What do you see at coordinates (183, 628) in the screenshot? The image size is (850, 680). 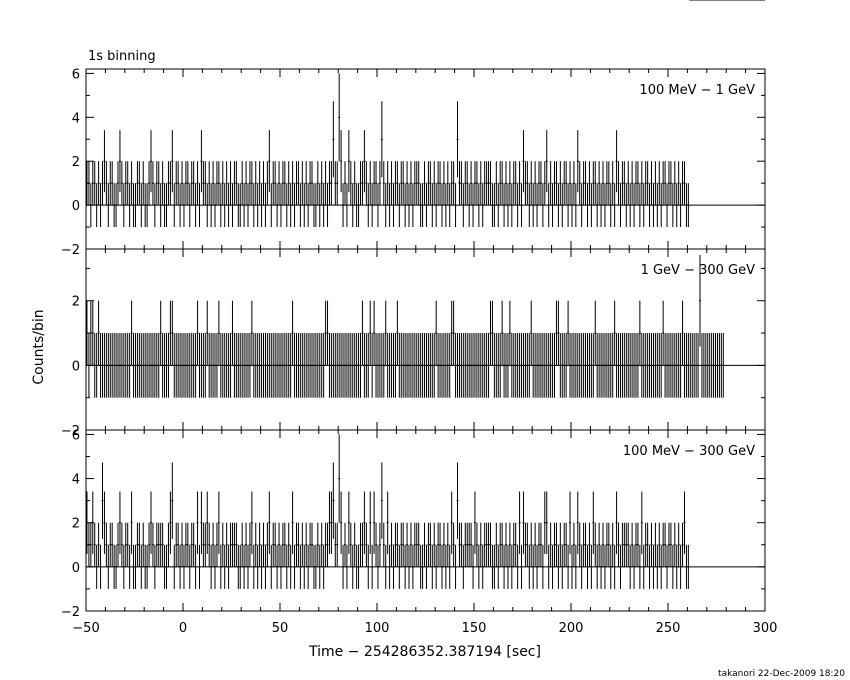 I see `x-tick-label: 0` at bounding box center [183, 628].